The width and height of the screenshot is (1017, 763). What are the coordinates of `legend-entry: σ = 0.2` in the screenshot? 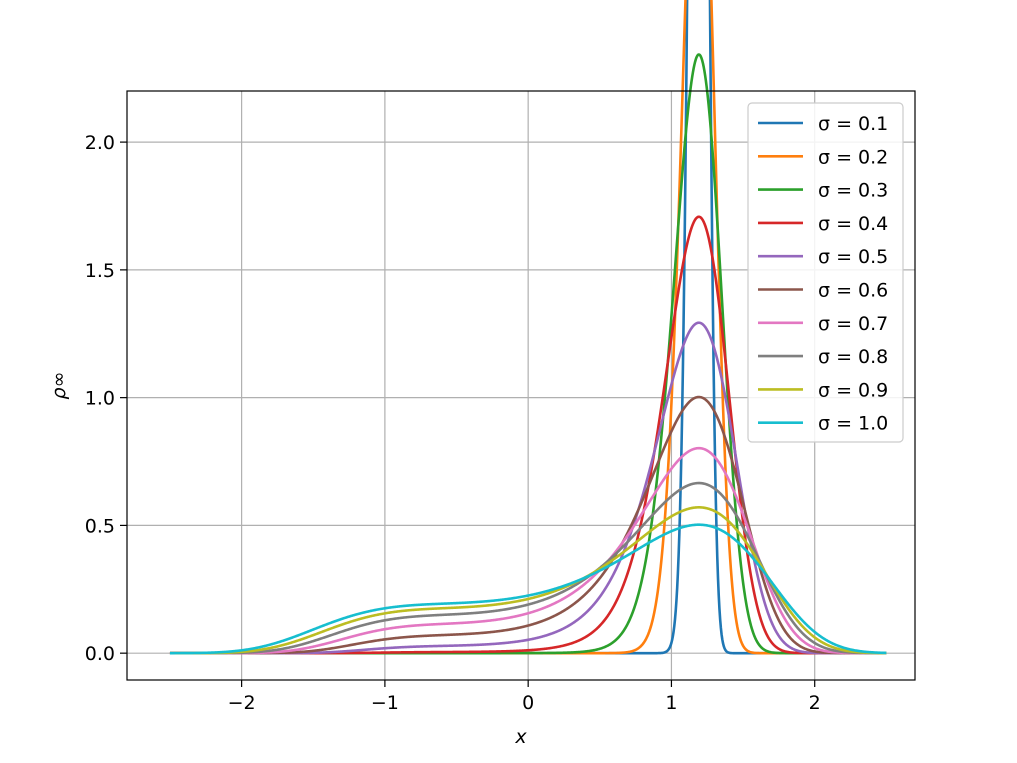 It's located at (853, 157).